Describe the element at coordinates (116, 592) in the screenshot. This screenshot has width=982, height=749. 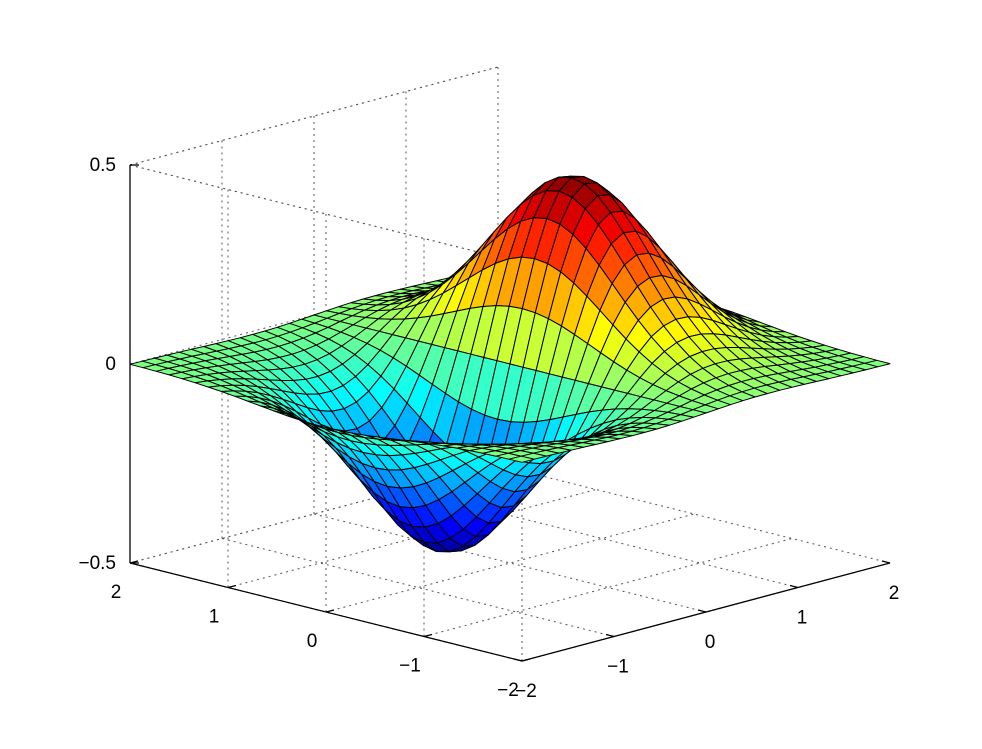
I see `y-tick-label: 2` at that location.